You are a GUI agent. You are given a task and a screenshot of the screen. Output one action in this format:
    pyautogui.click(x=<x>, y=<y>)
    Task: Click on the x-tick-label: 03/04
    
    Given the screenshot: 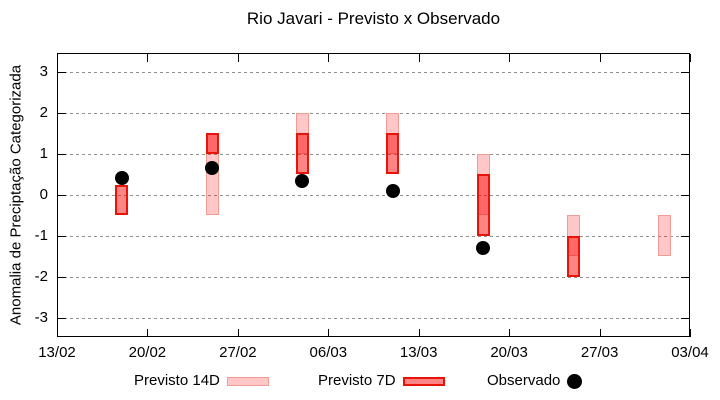 What is the action you would take?
    pyautogui.click(x=690, y=352)
    